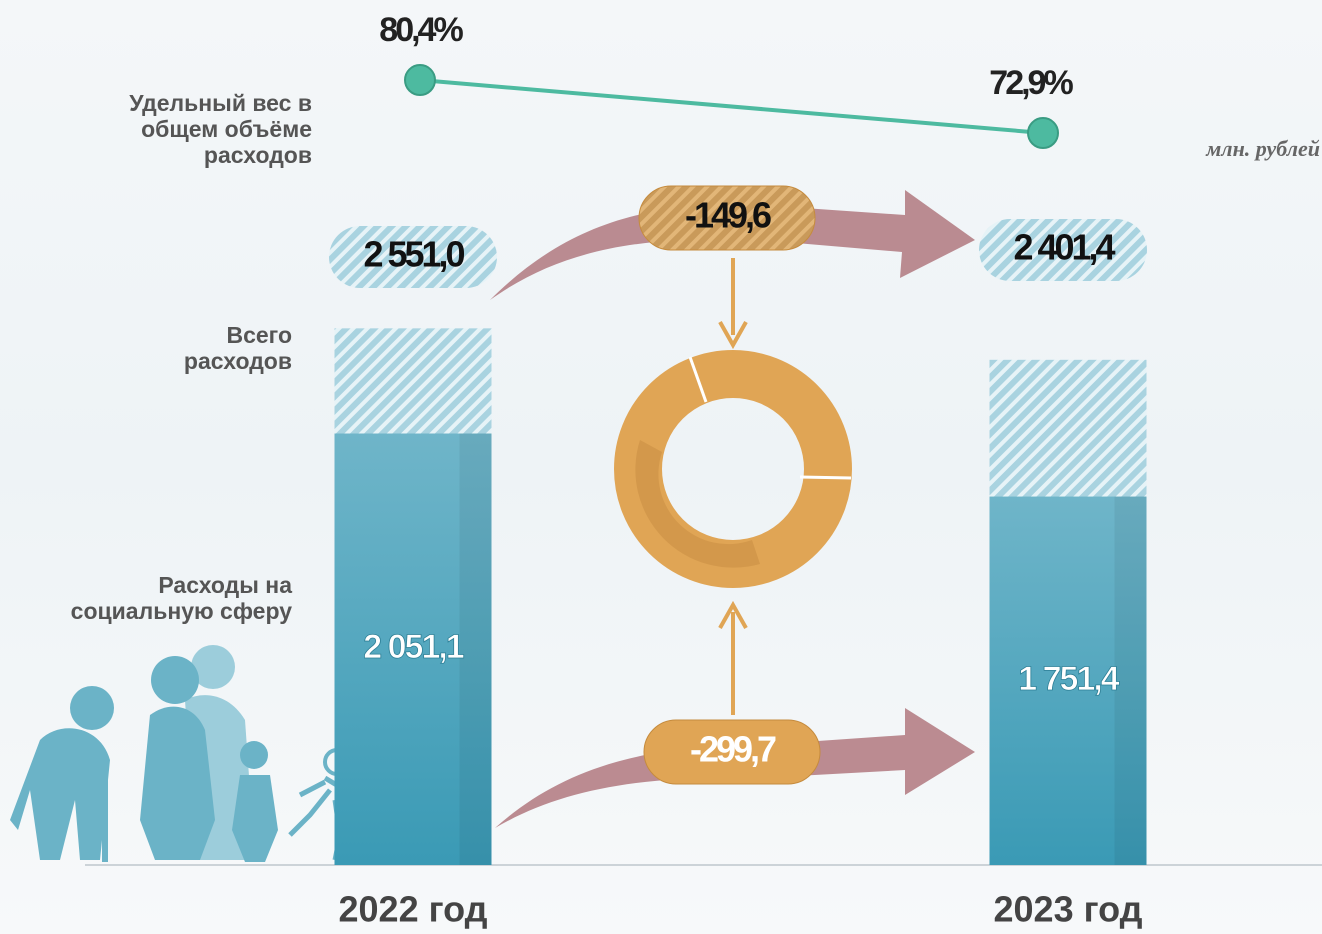 The width and height of the screenshot is (1322, 934). I want to click on arrow-down-head, so click(733, 335).